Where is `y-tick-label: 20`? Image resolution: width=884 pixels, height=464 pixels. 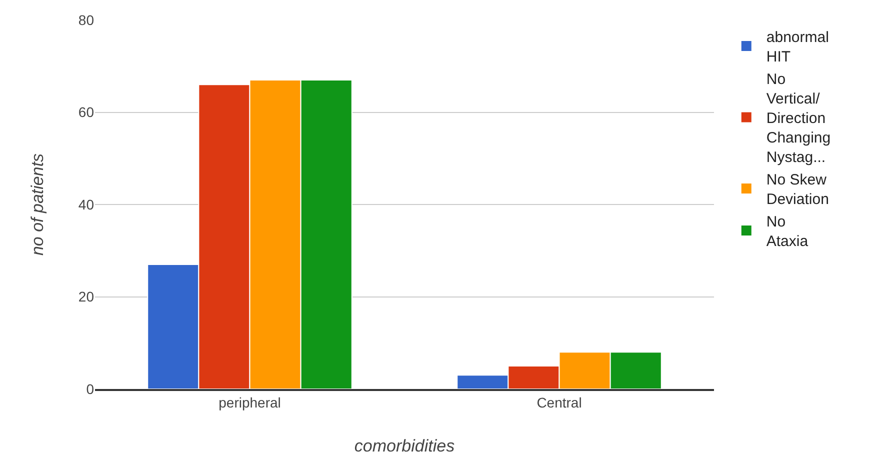 y-tick-label: 20 is located at coordinates (86, 296).